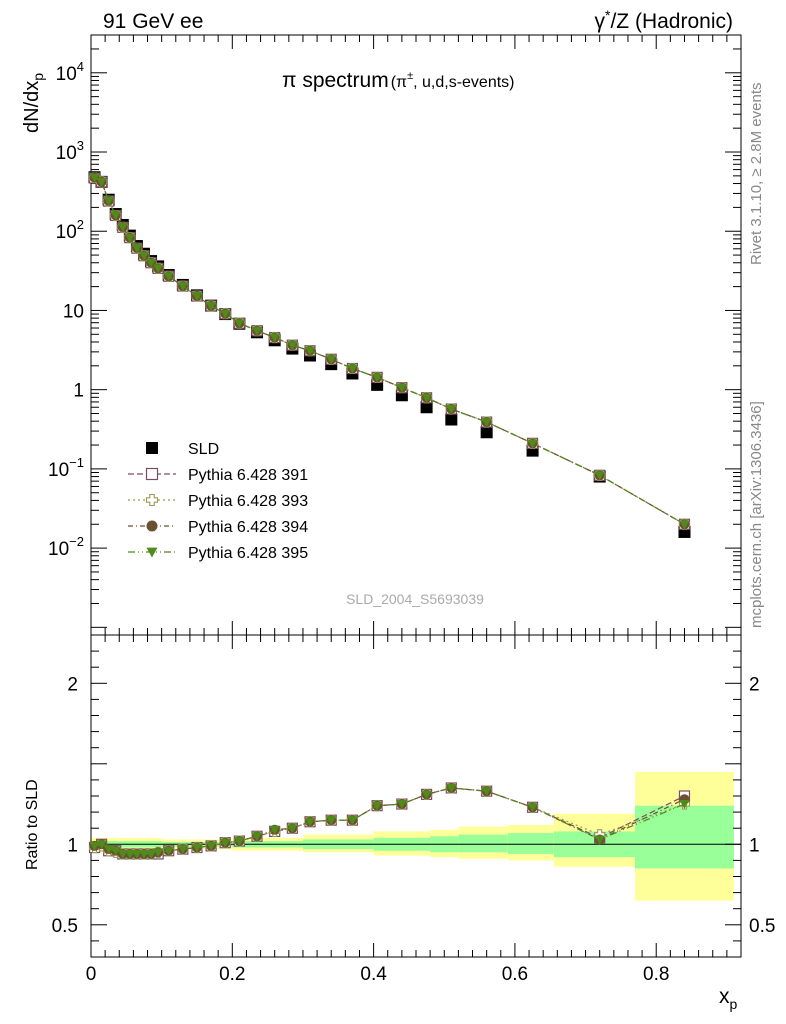 This screenshot has height=1024, width=786. I want to click on x-tick-label: 0.4, so click(373, 974).